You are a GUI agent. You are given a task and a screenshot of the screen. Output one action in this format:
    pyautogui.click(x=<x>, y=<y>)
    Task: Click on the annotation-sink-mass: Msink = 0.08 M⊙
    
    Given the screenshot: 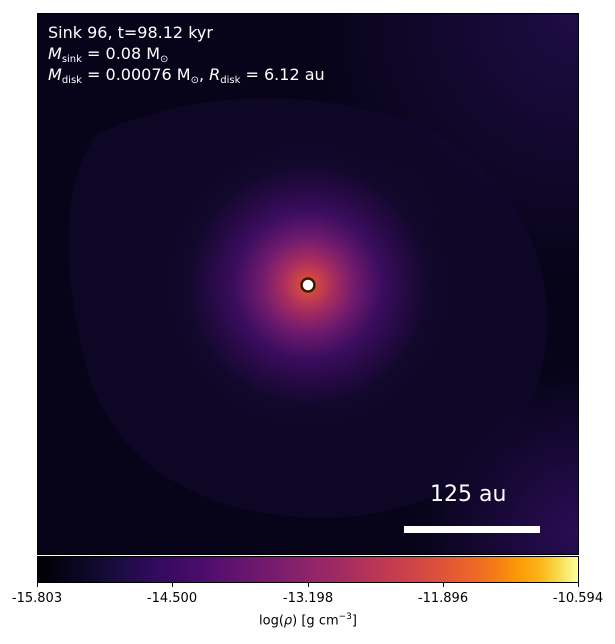 What is the action you would take?
    pyautogui.click(x=108, y=54)
    